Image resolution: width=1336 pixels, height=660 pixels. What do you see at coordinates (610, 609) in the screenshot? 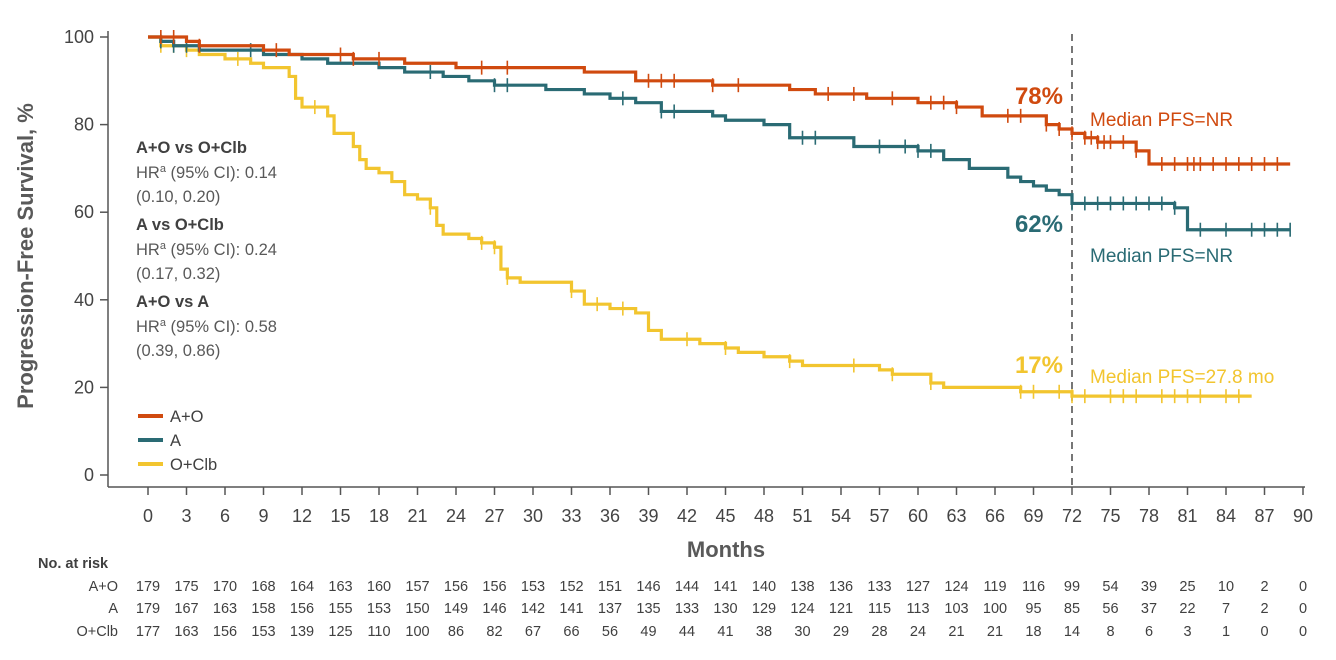
I see `risk-cell: 137` at bounding box center [610, 609].